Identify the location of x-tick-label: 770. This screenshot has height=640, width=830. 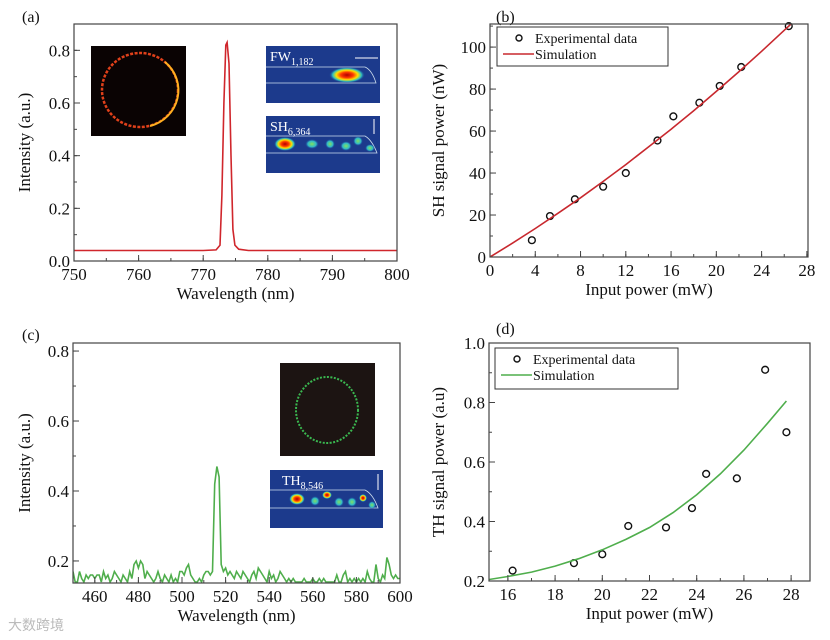
(203, 274).